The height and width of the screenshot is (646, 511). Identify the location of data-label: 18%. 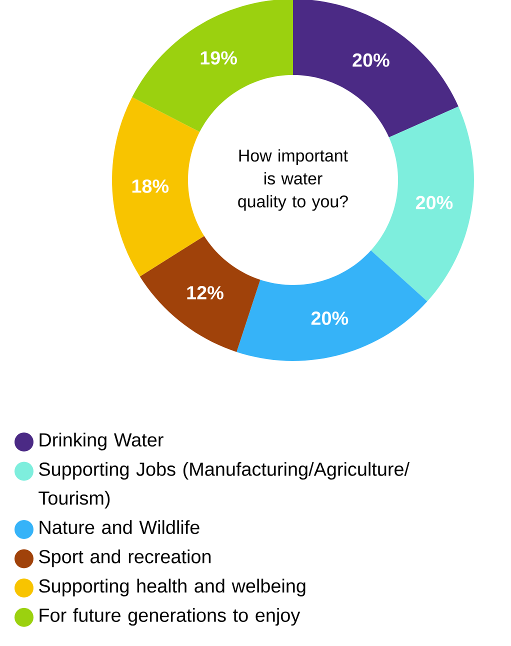
(150, 186).